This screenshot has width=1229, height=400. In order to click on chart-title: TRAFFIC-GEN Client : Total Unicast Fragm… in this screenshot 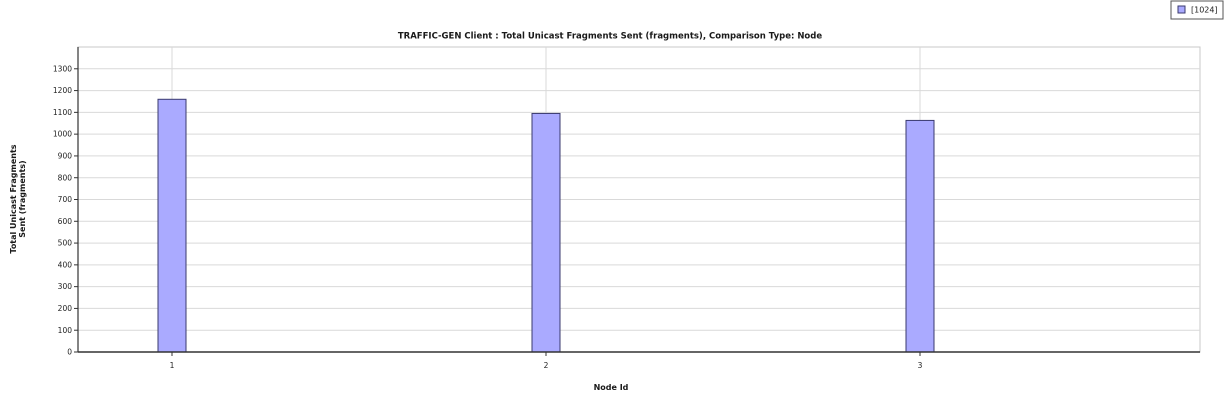, I will do `click(610, 37)`.